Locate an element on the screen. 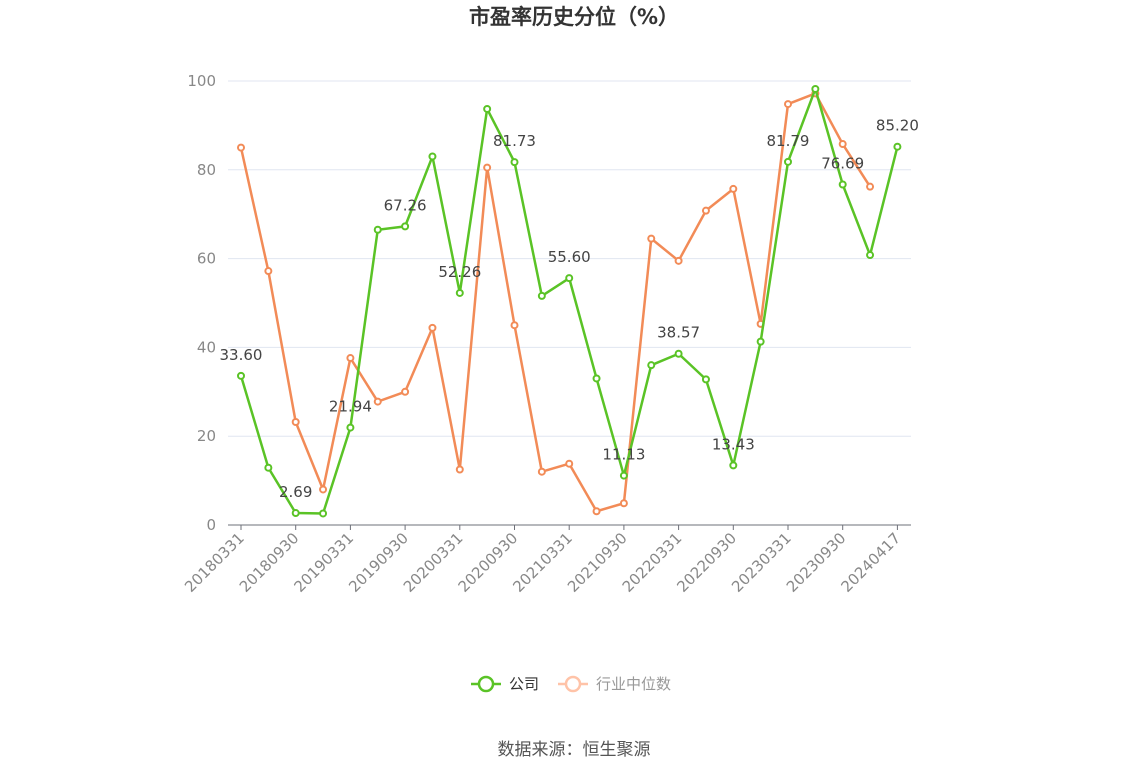  data-label: 81.79 is located at coordinates (788, 141).